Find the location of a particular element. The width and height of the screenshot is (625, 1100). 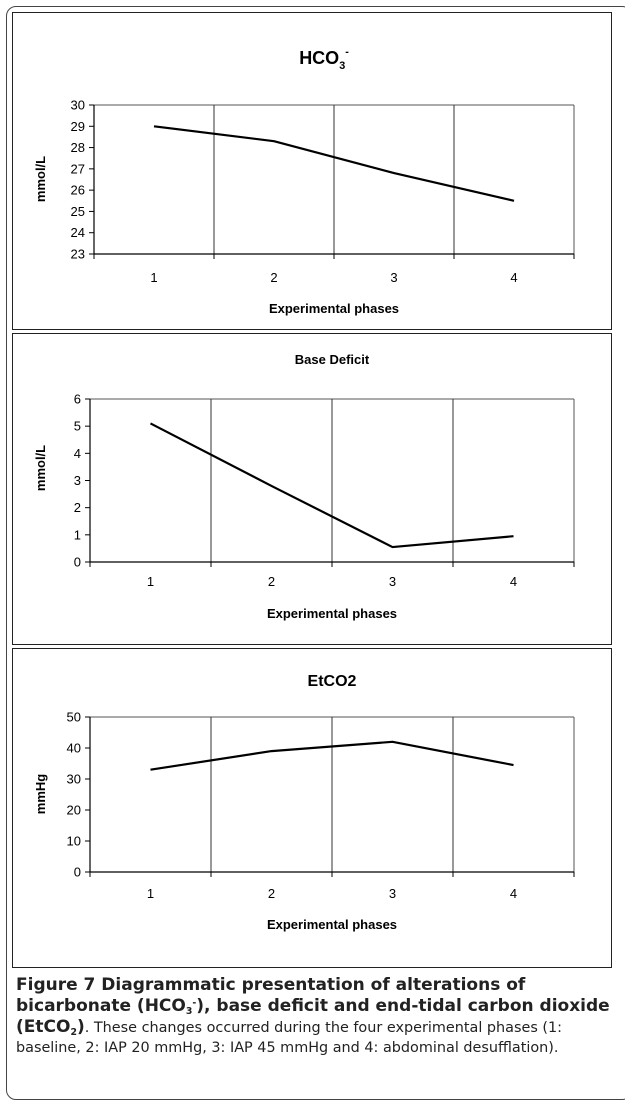

y-tick-label: 28 is located at coordinates (78, 147).